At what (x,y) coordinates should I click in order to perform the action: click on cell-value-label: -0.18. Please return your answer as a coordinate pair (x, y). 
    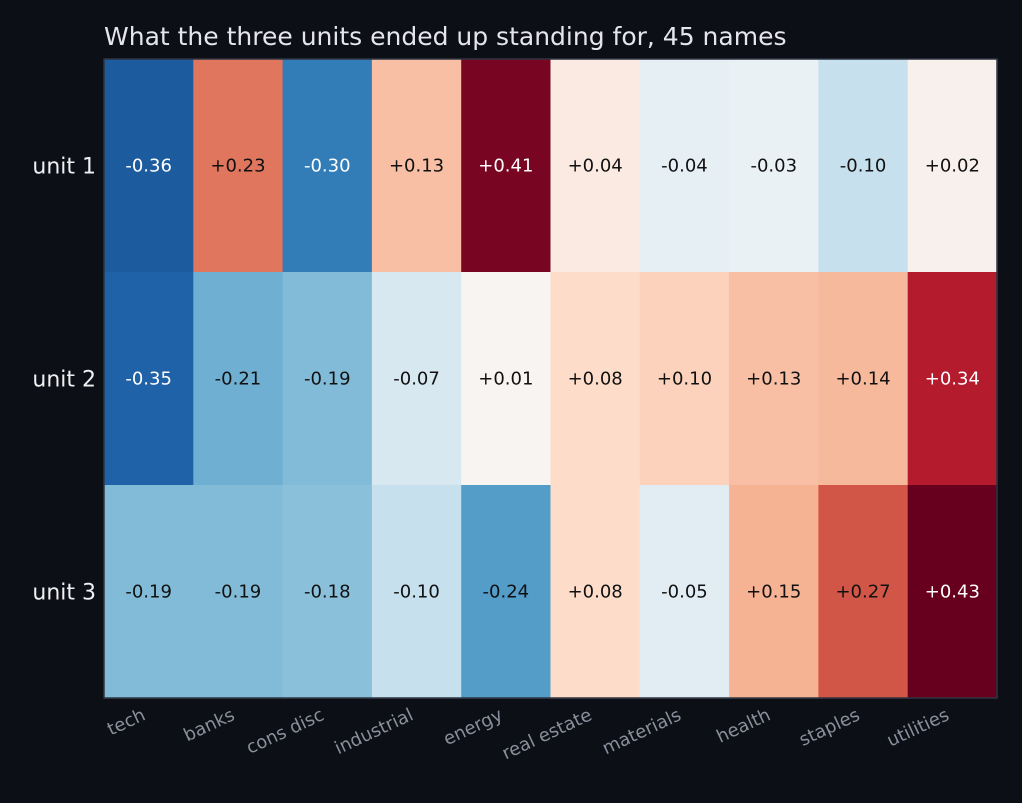
    Looking at the image, I should click on (327, 592).